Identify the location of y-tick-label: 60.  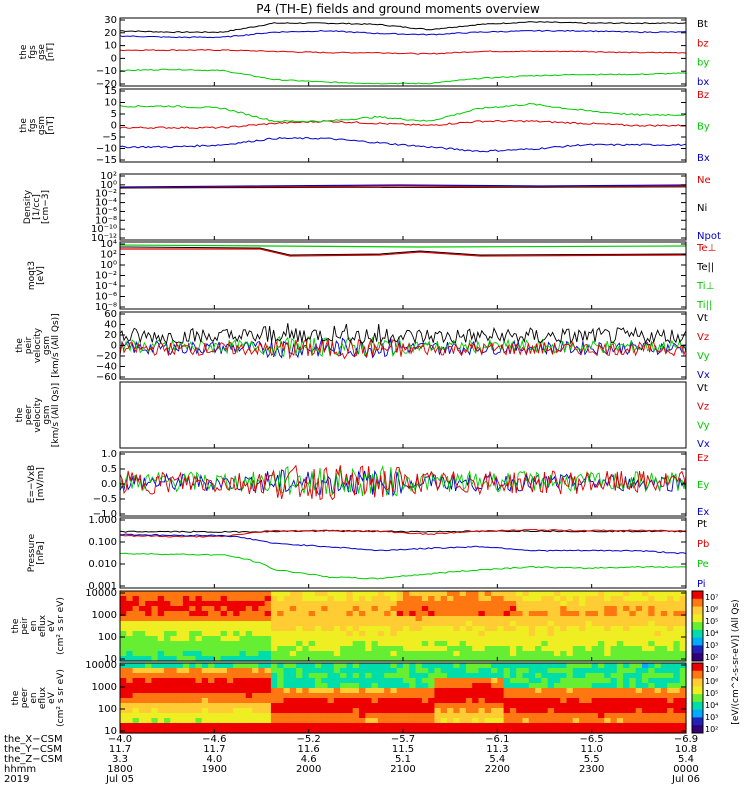
(110, 314).